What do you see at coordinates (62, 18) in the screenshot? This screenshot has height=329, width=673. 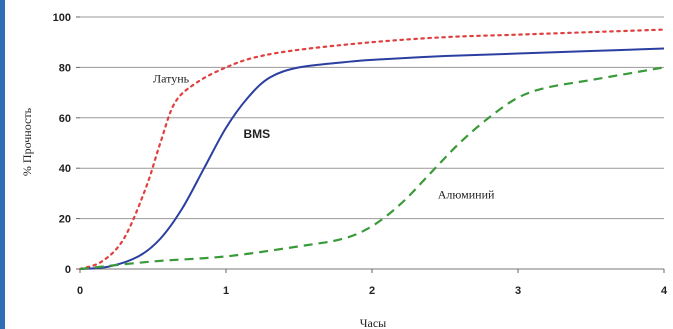 I see `y-tick-label: 100` at bounding box center [62, 18].